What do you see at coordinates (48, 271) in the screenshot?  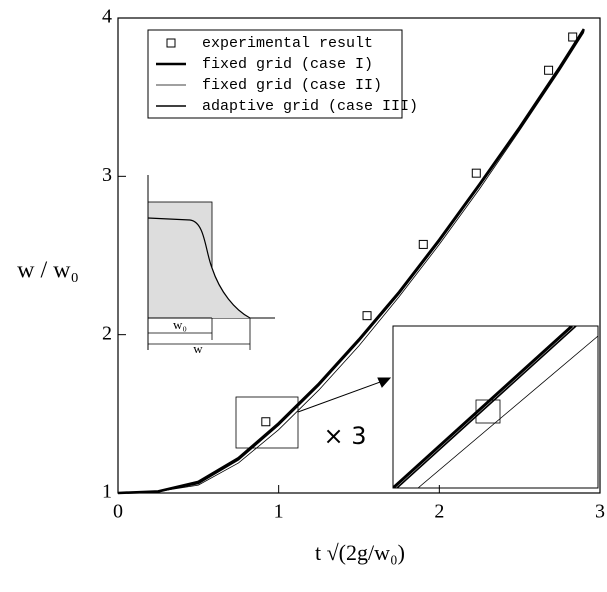 I see `y-axis-label: w / w₀` at bounding box center [48, 271].